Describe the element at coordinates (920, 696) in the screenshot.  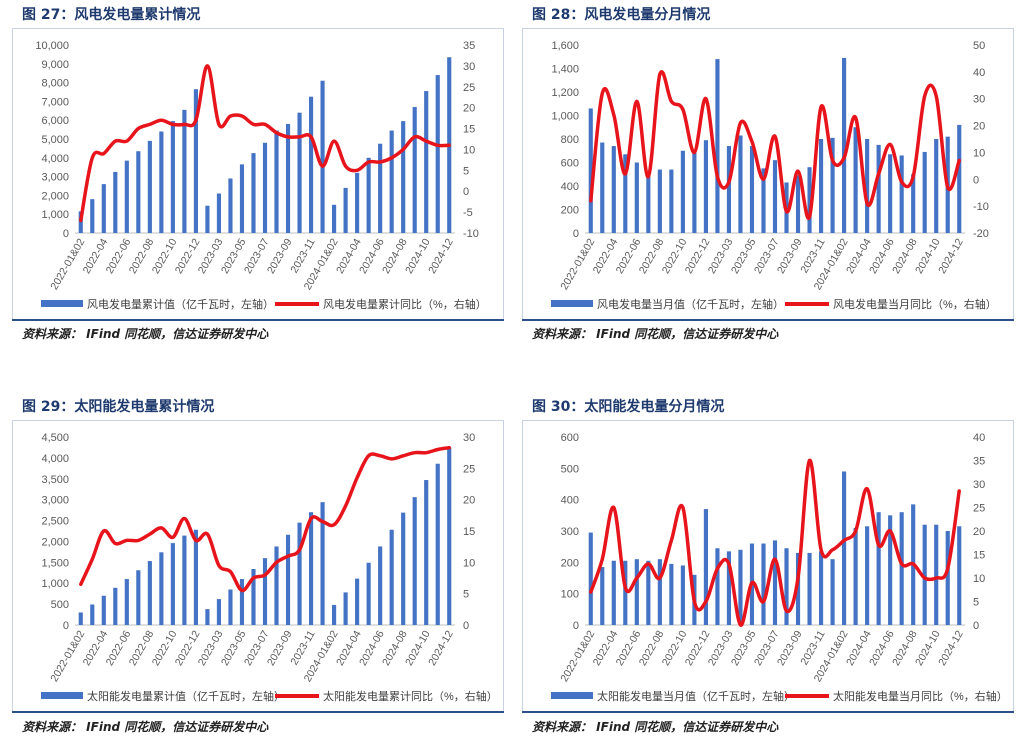
I see `legend-label-line: 太阳能发电量当月同比（%，右轴）` at that location.